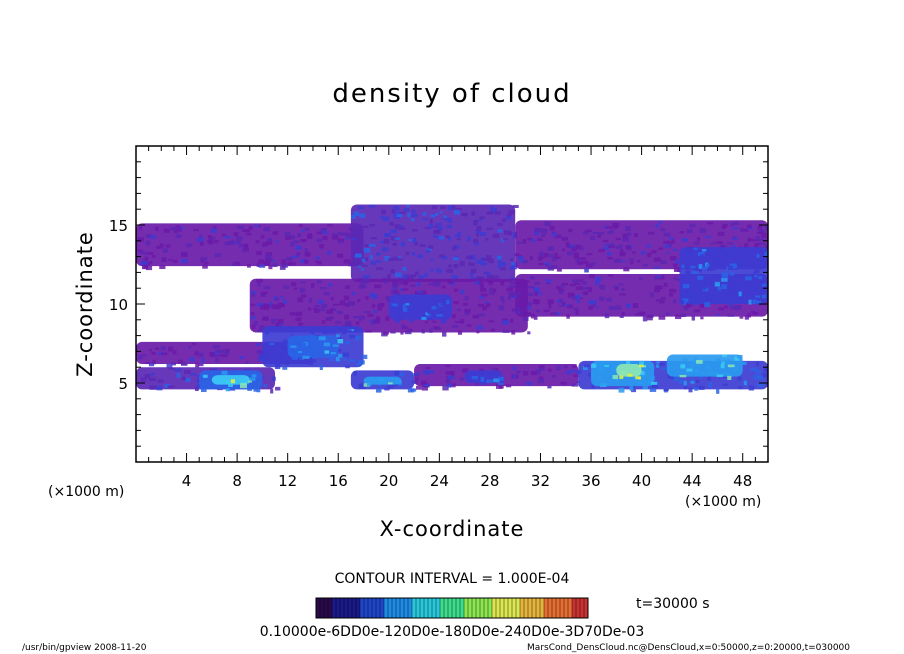  Describe the element at coordinates (118, 305) in the screenshot. I see `y-tick-label: 10` at that location.